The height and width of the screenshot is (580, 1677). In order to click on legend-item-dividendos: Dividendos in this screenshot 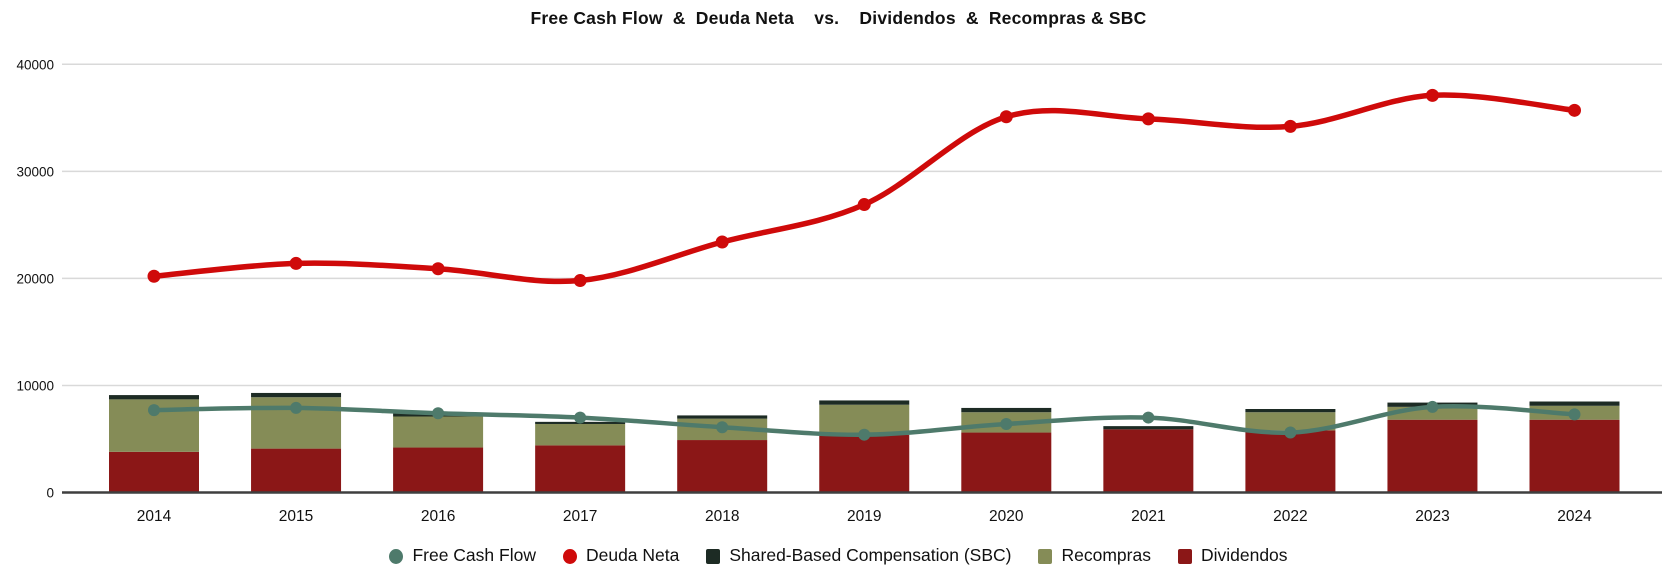, I will do `click(1232, 555)`.